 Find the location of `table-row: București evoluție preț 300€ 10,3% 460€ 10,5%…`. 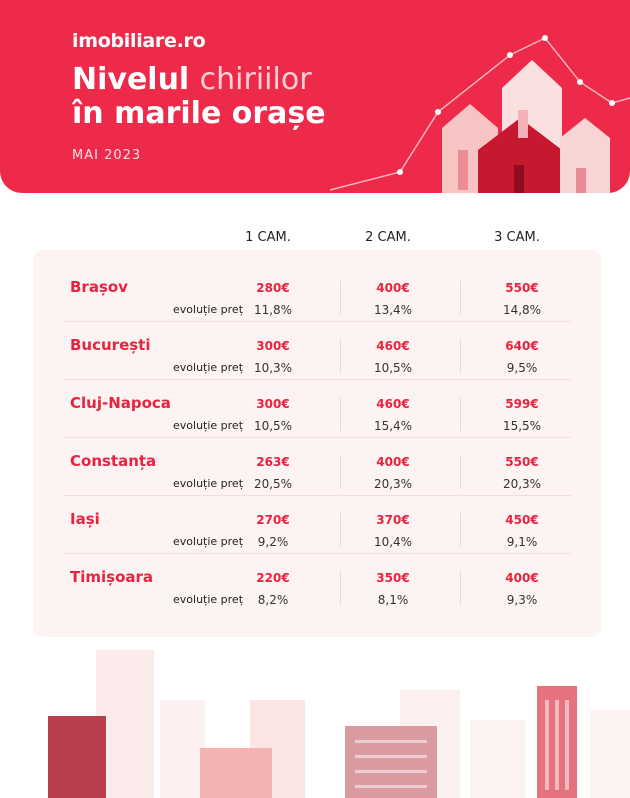

table-row: București evoluție preț 300€ 10,3% 460€ 10,5%… is located at coordinates (317, 351).